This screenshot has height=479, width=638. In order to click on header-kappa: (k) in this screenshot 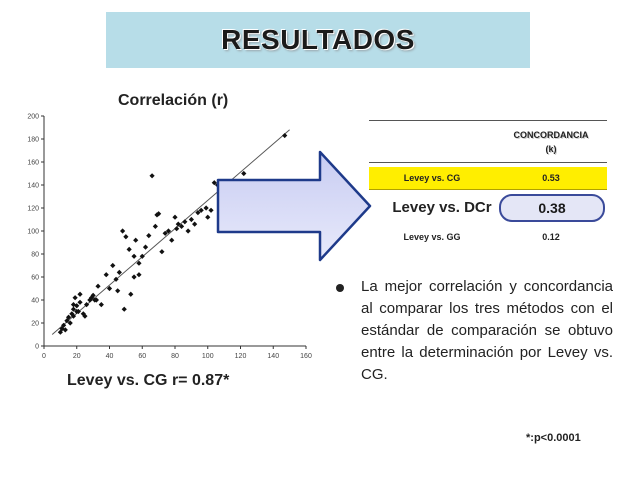, I will do `click(551, 149)`.